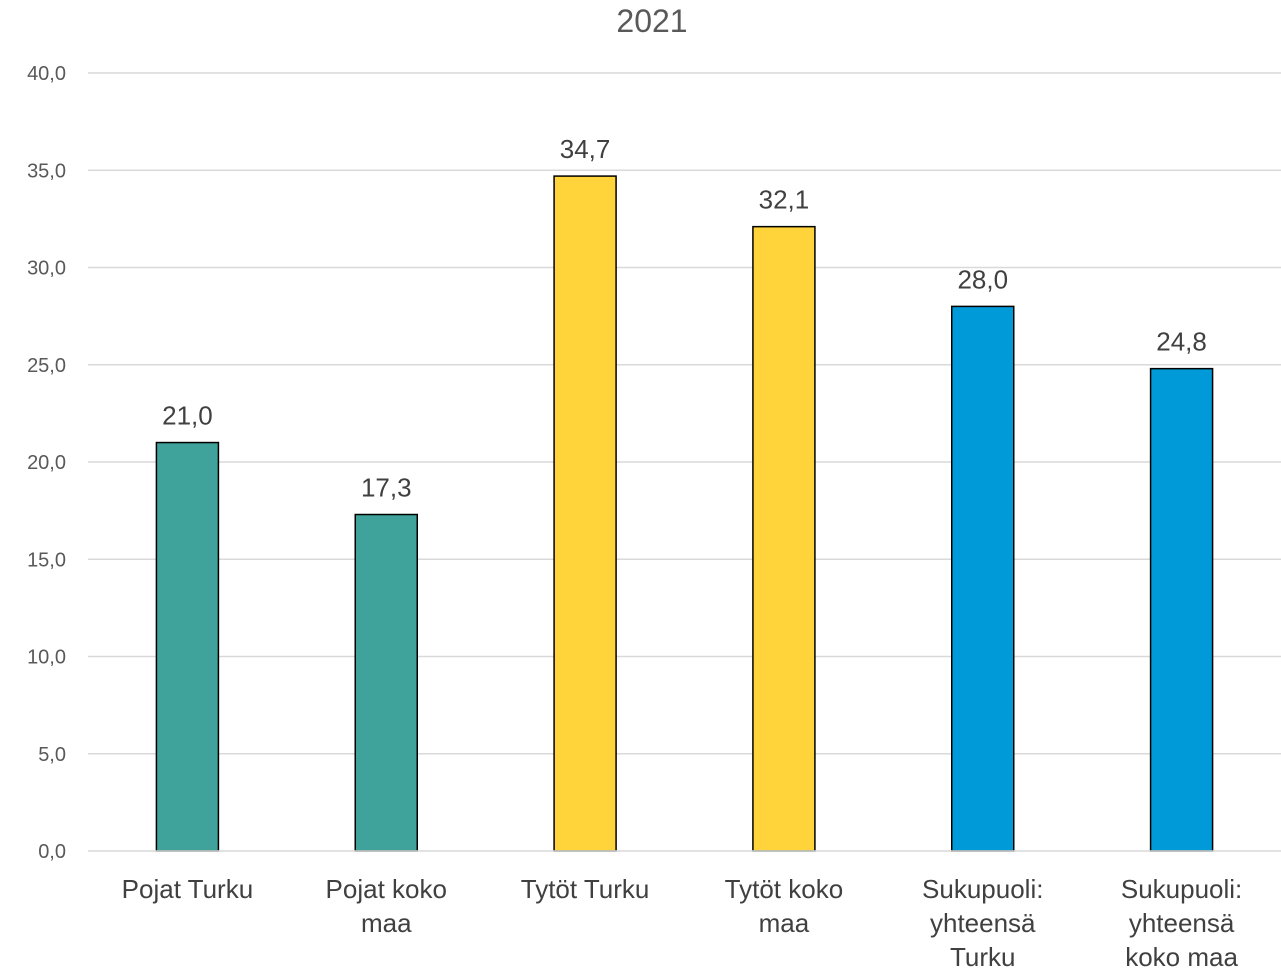 The image size is (1281, 975). I want to click on data-label: 17,3, so click(386, 488).